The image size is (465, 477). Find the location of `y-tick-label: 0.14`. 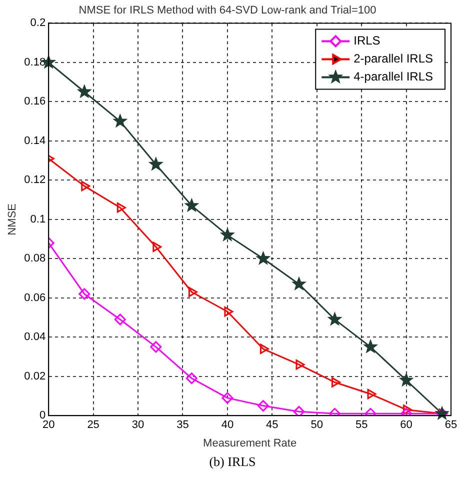

y-tick-label: 0.14 is located at coordinates (35, 140).